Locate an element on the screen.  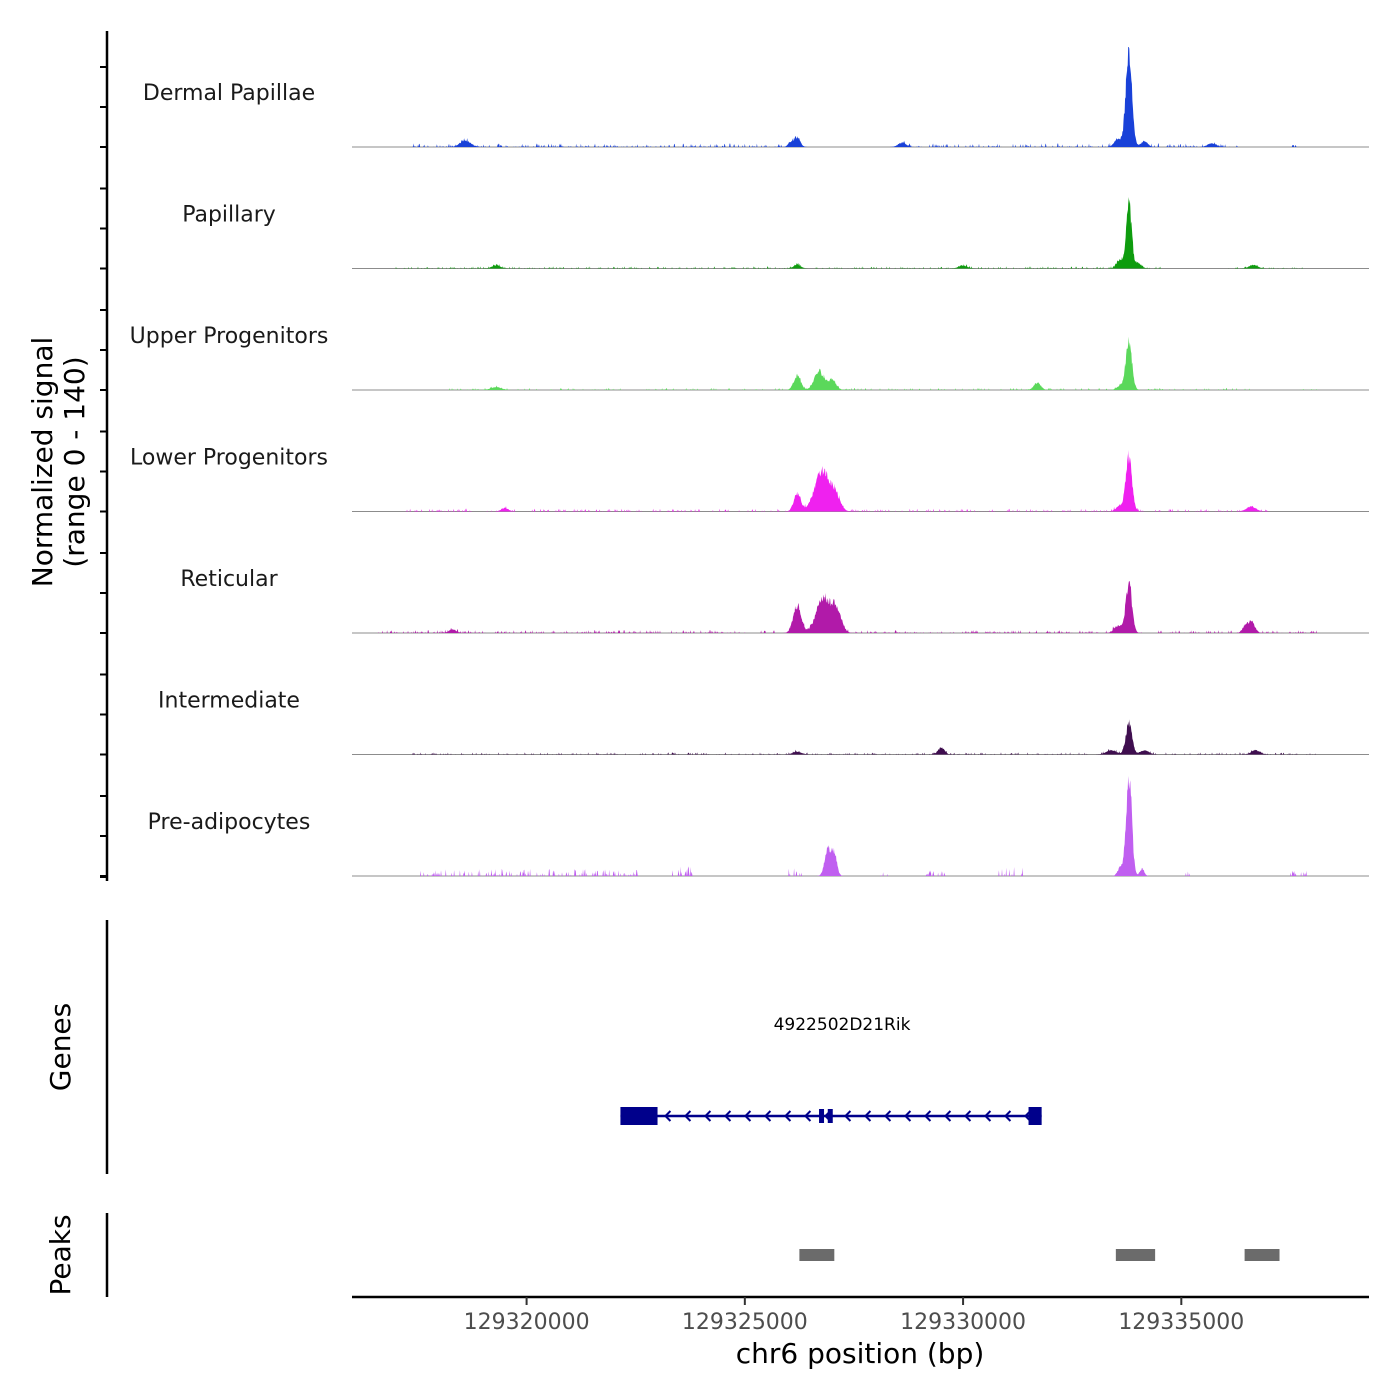
x-tick-label: 129335000 is located at coordinates (1181, 1322).